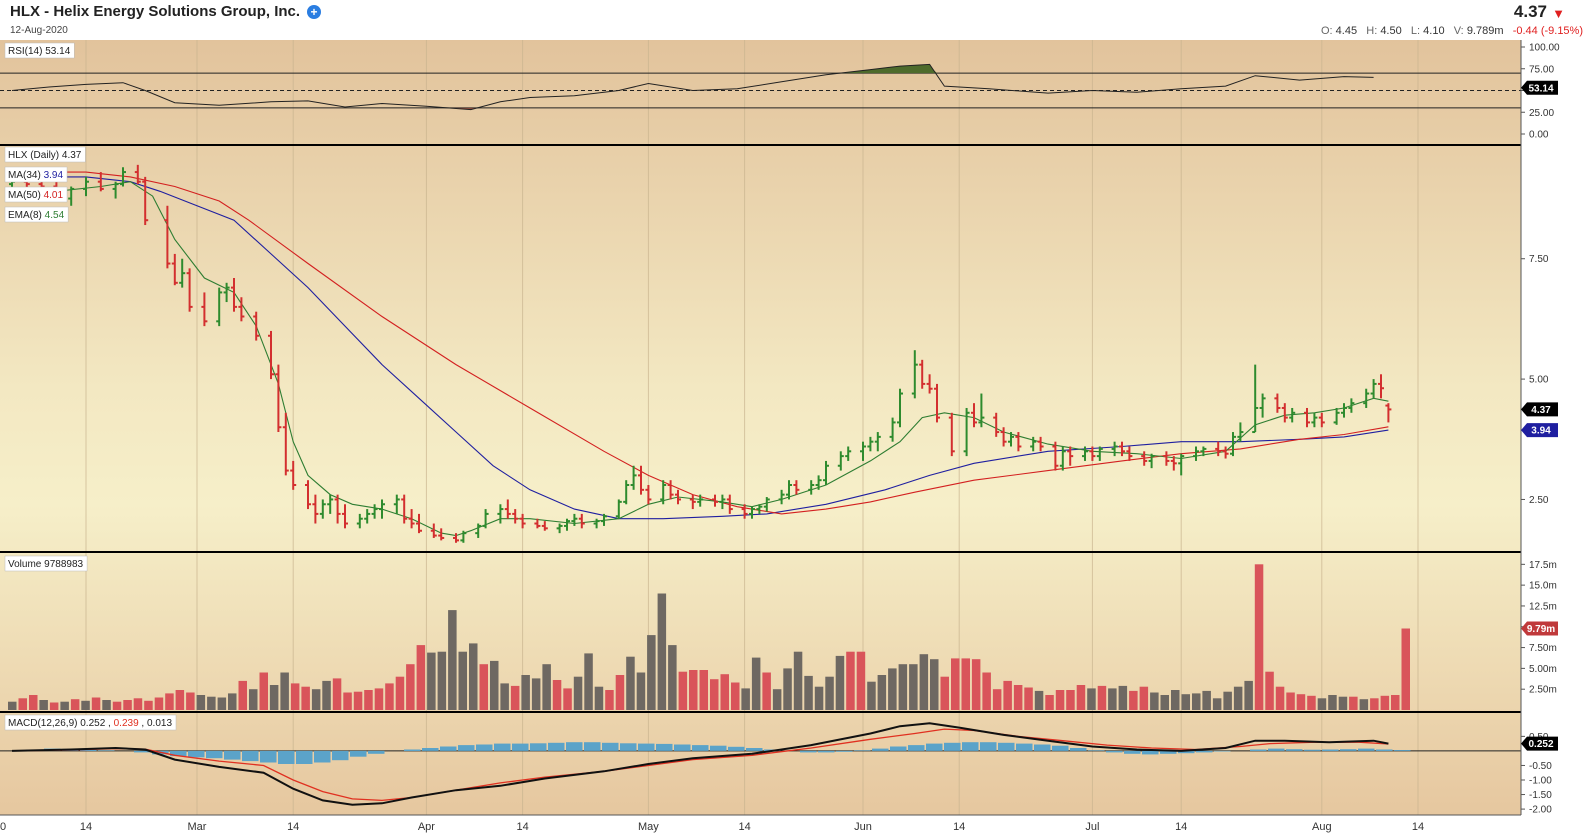  What do you see at coordinates (692, 87) in the screenshot?
I see `rsi-line` at bounding box center [692, 87].